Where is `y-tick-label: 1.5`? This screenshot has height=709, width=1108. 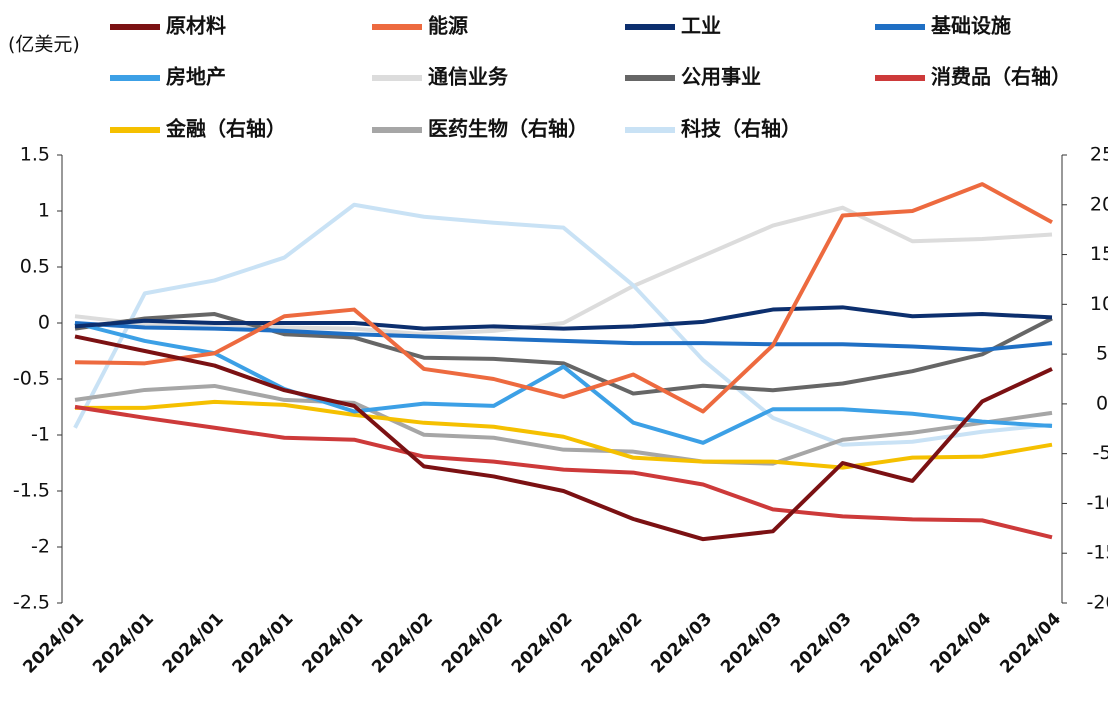 y-tick-label: 1.5 is located at coordinates (35, 155).